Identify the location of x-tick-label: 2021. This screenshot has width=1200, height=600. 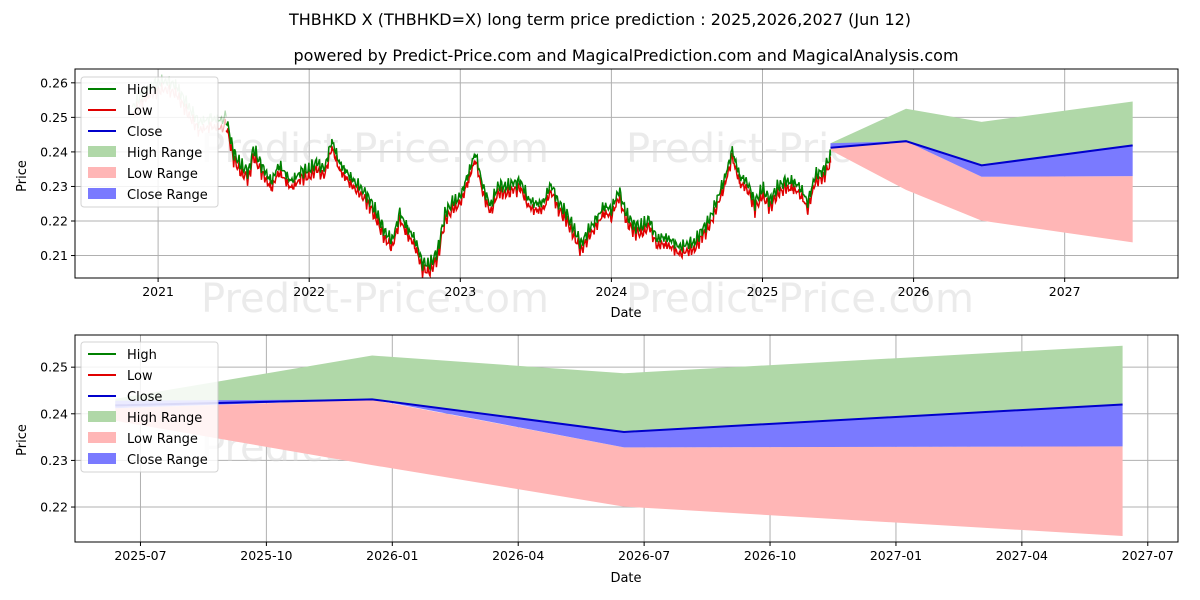
(158, 291).